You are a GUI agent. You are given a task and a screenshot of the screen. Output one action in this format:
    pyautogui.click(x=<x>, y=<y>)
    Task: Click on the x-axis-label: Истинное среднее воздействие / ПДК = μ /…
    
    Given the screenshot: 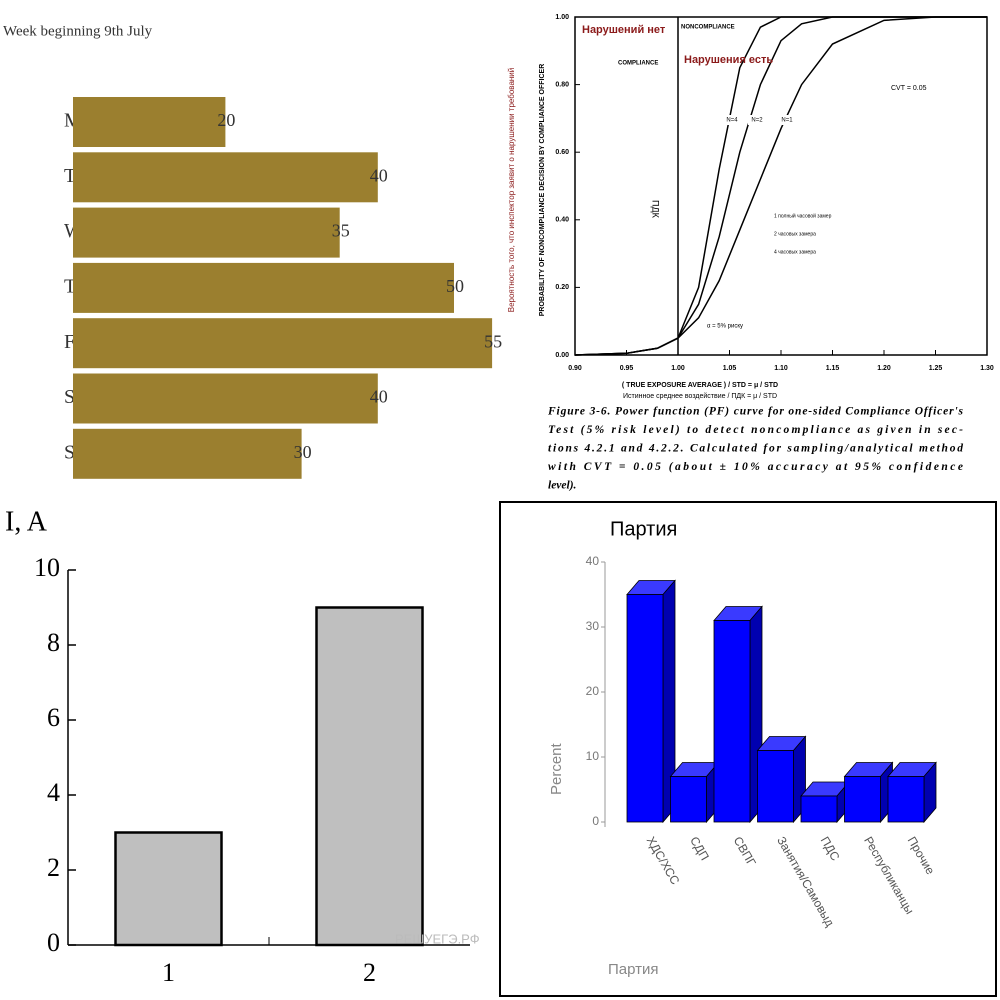 What is the action you would take?
    pyautogui.click(x=700, y=396)
    